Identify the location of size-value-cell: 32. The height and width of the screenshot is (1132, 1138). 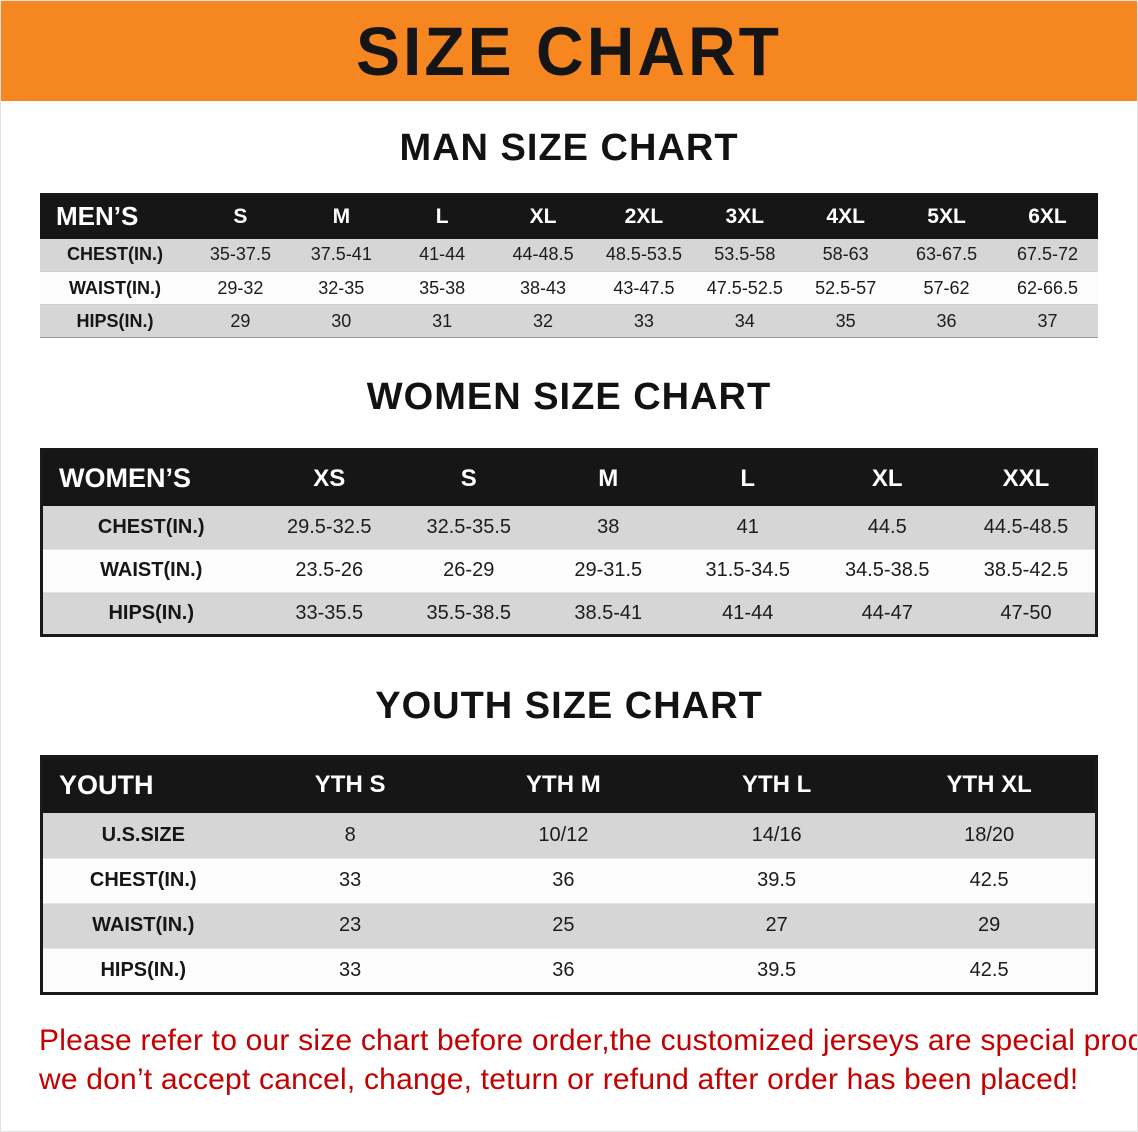
(543, 320).